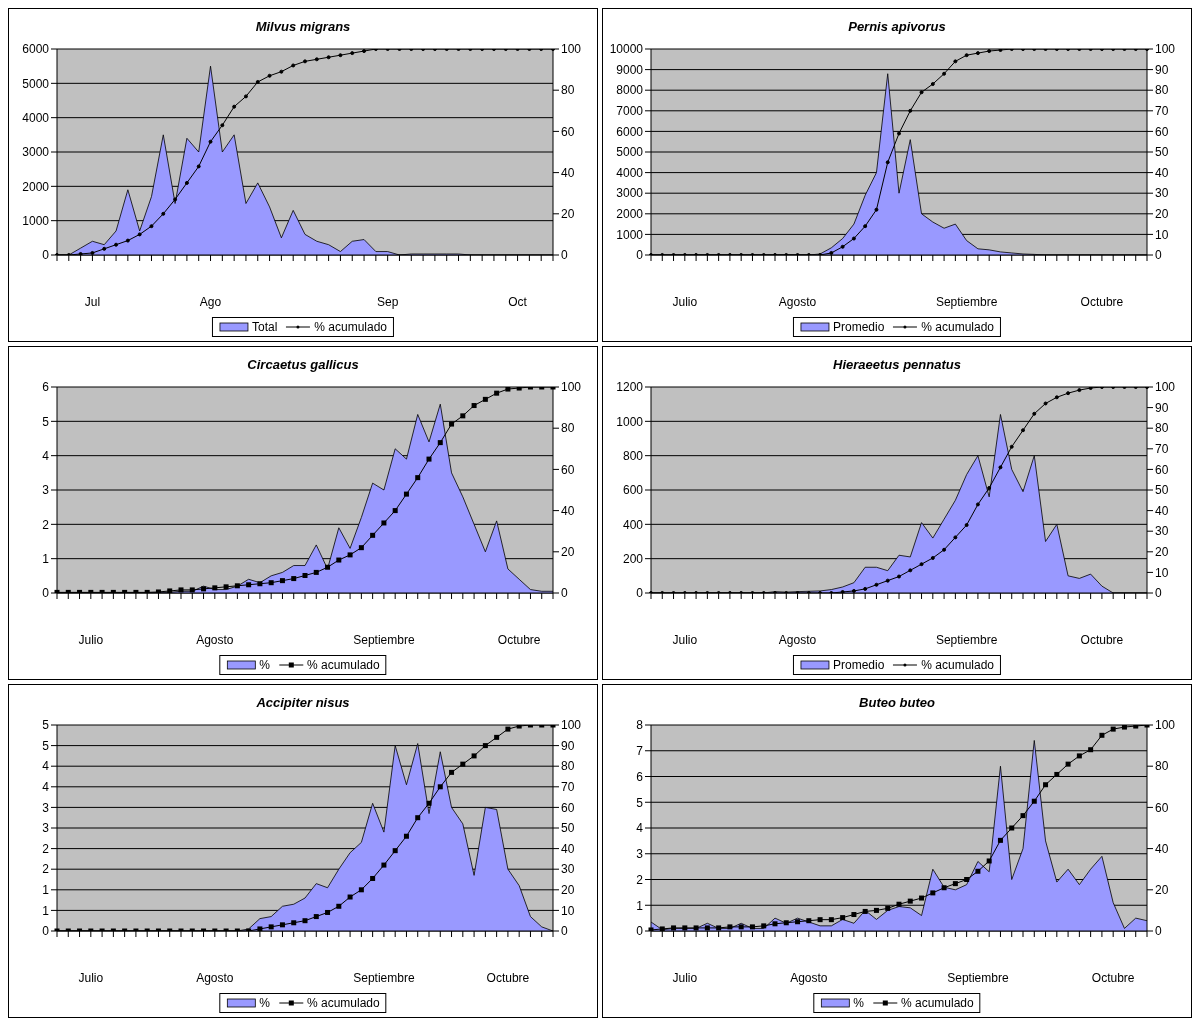  I want to click on y2-tick-label: 10, so click(1162, 234).